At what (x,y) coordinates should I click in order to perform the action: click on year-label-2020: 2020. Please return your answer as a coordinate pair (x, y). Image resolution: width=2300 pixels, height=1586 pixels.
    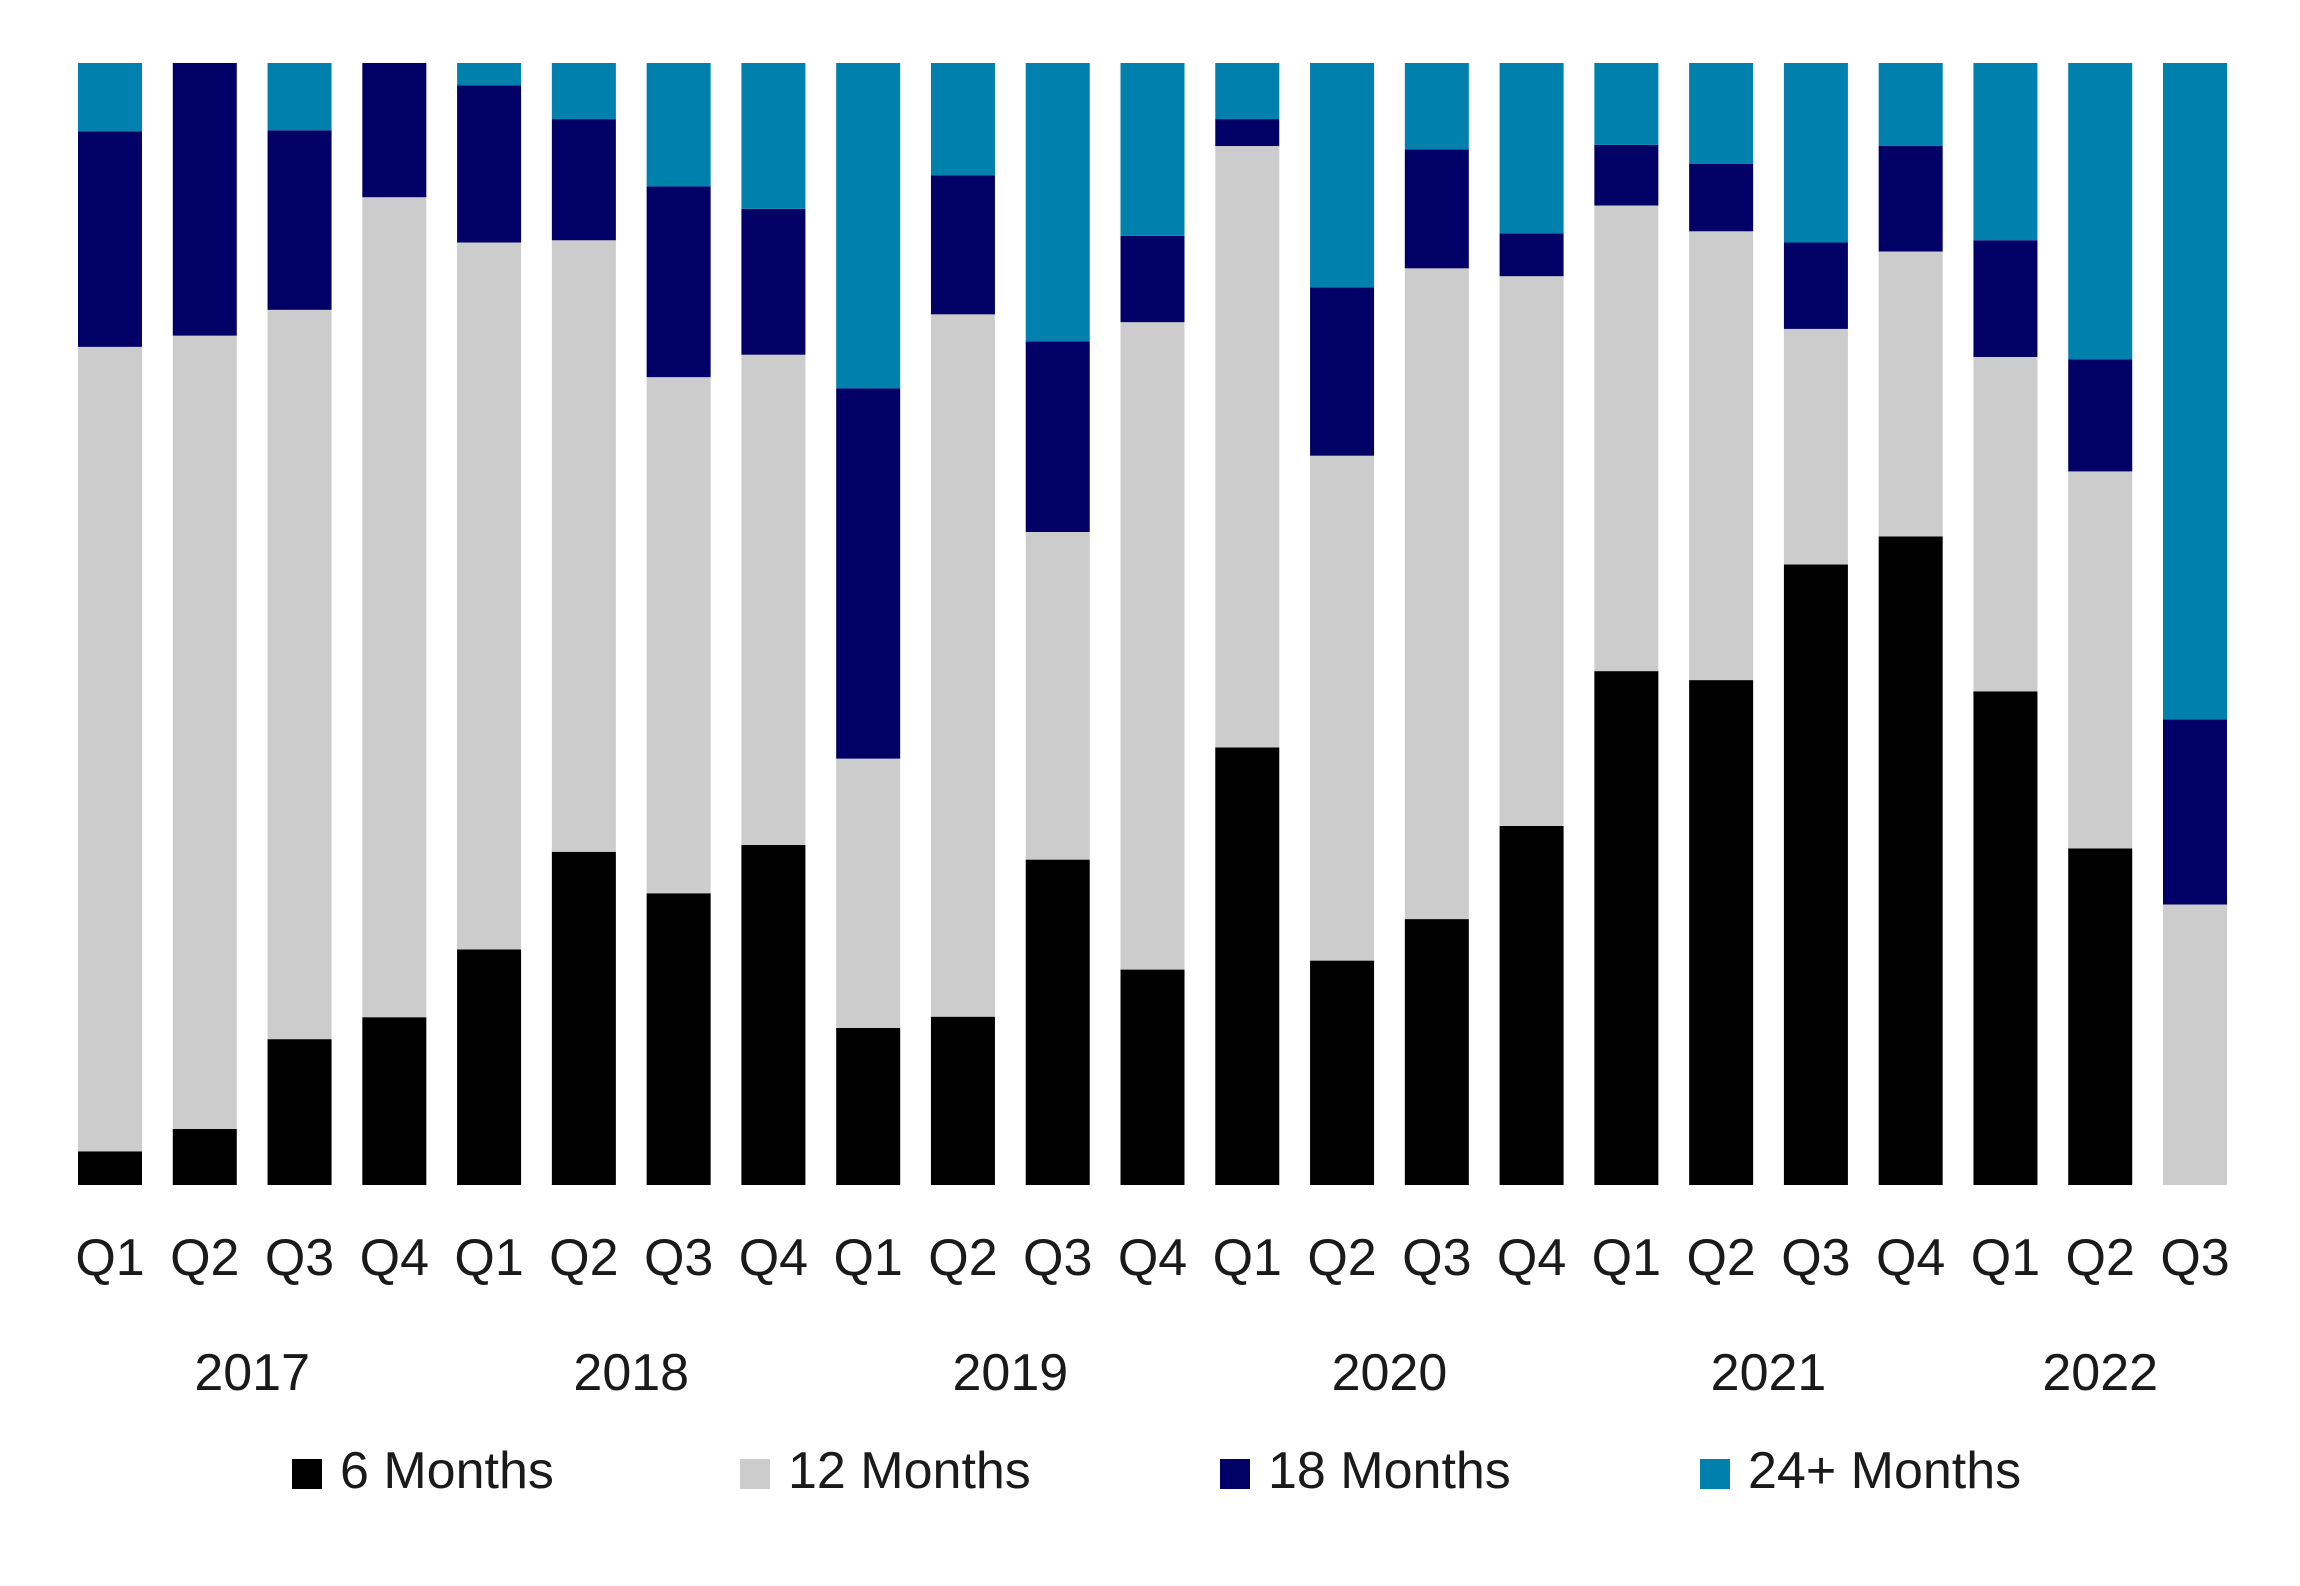
    Looking at the image, I should click on (1390, 1373).